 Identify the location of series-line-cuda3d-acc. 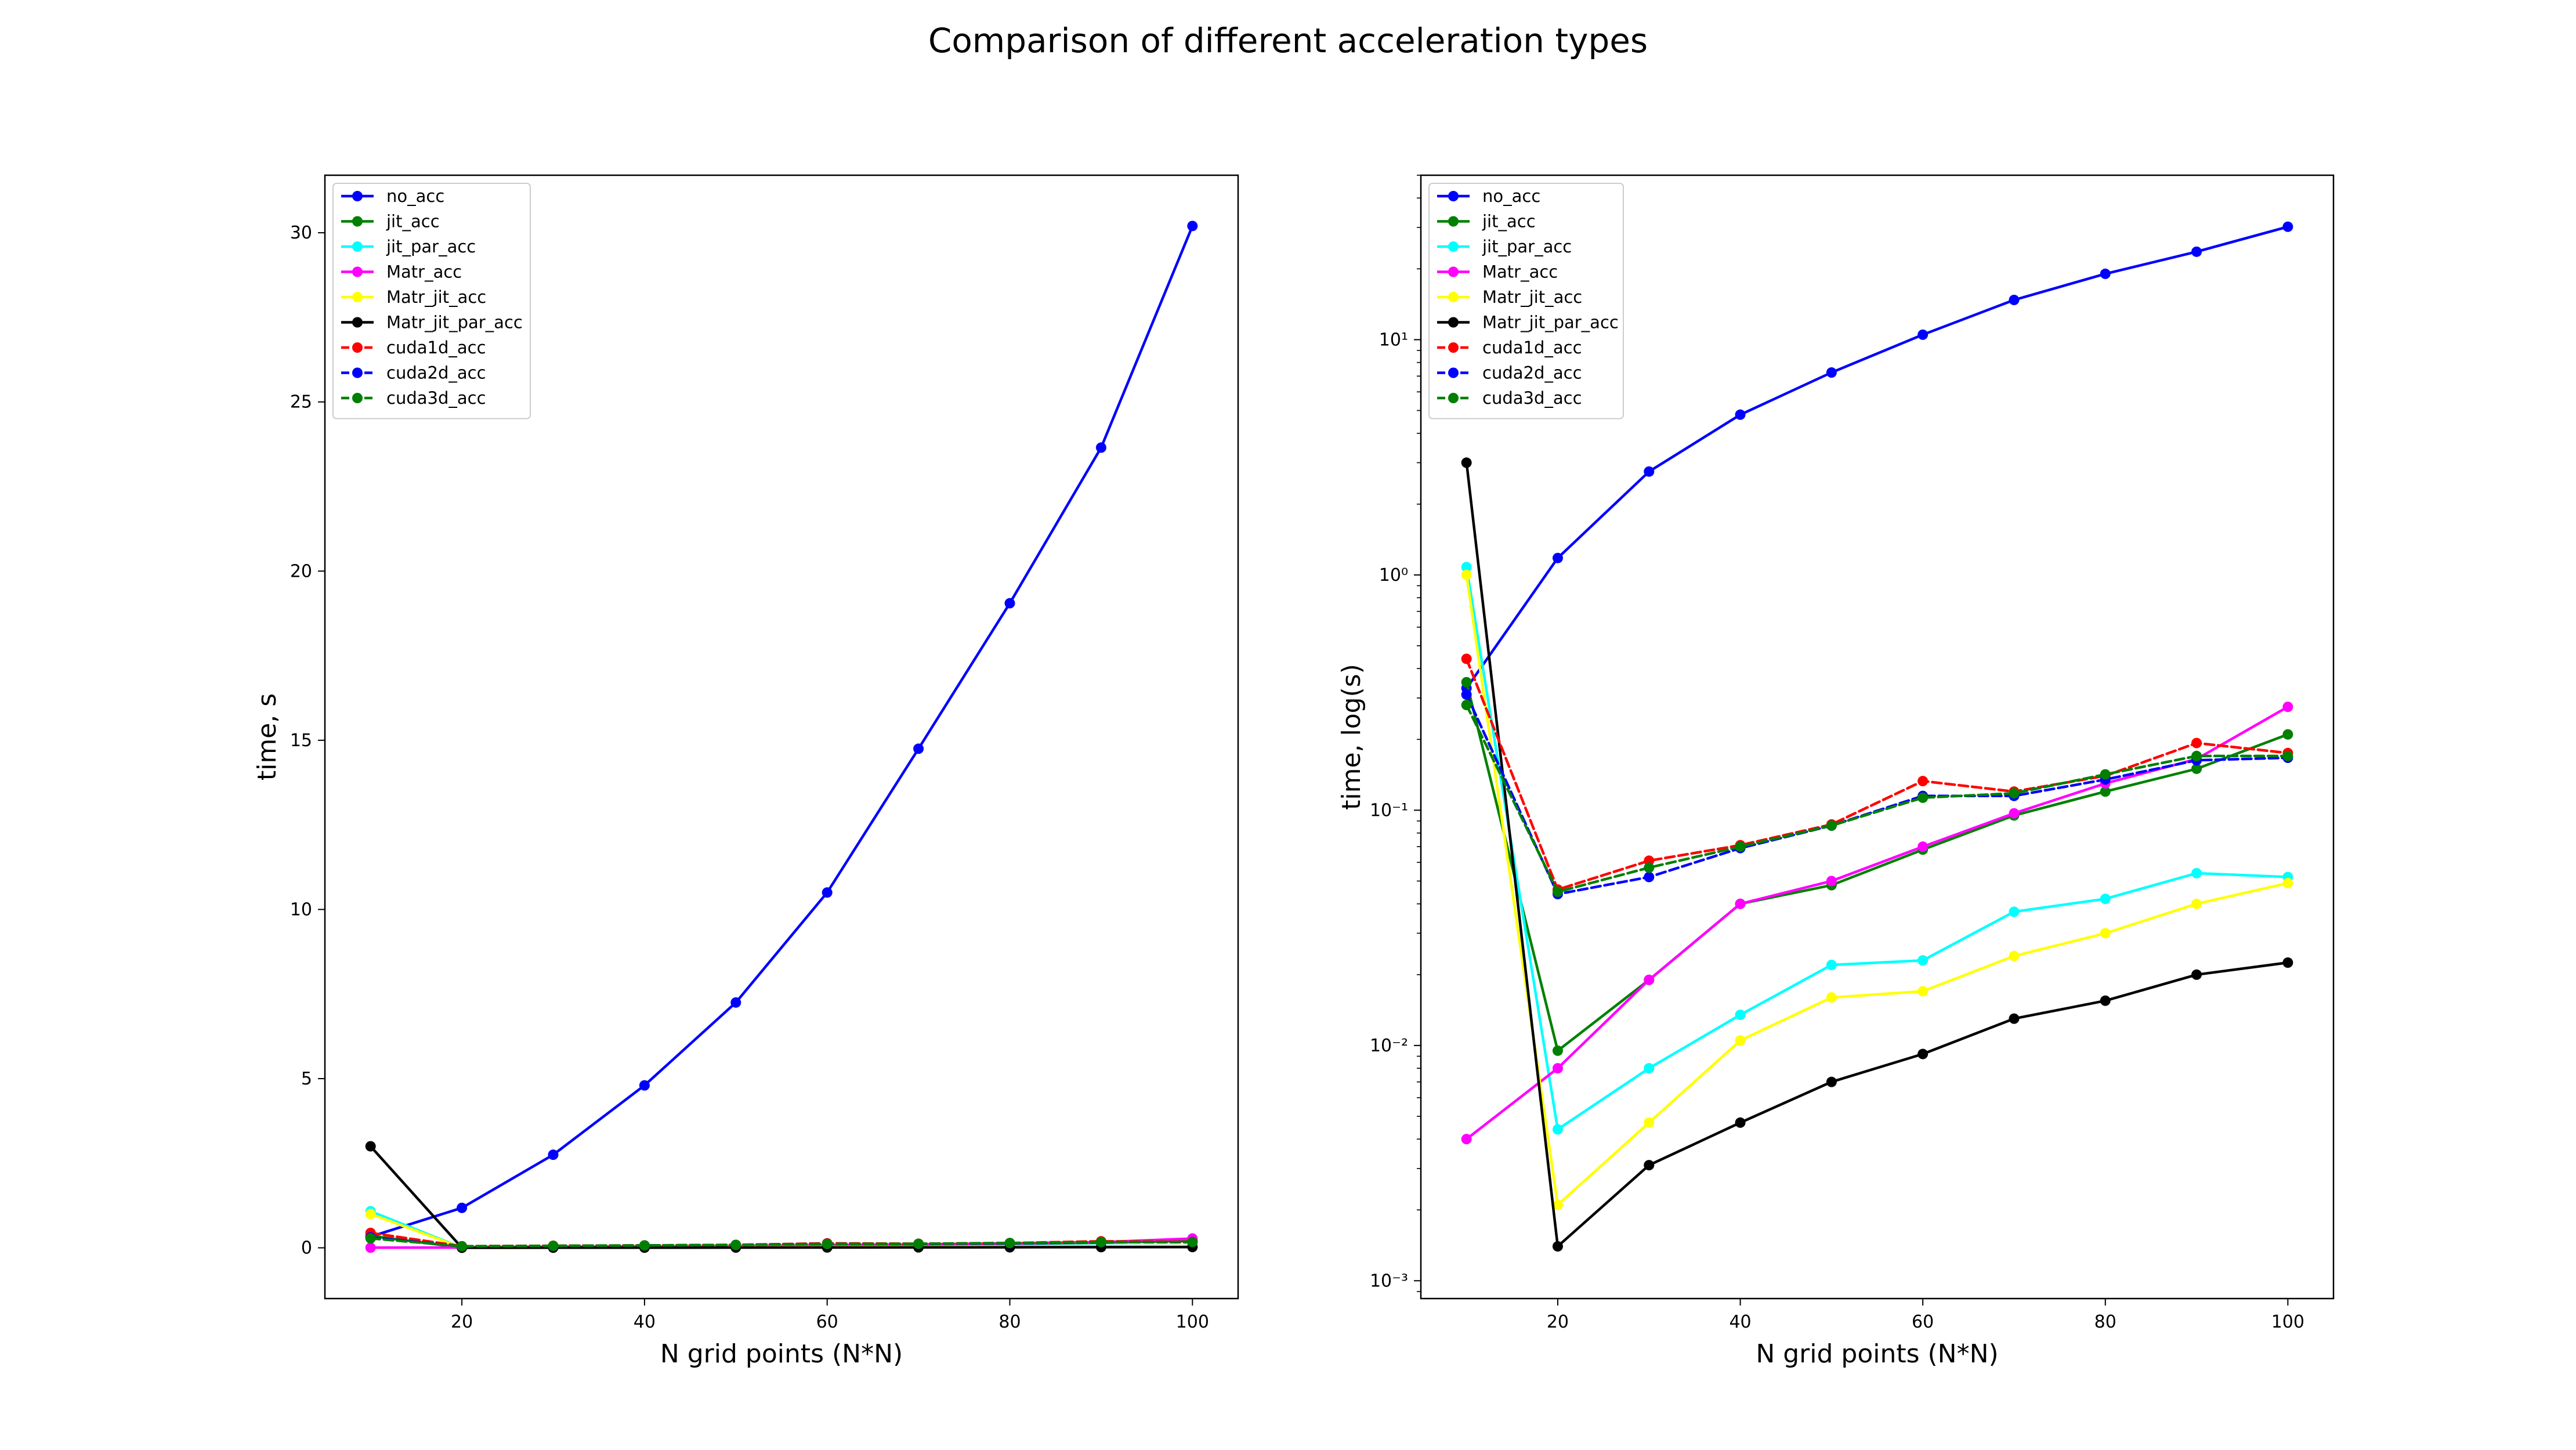
(1877, 798).